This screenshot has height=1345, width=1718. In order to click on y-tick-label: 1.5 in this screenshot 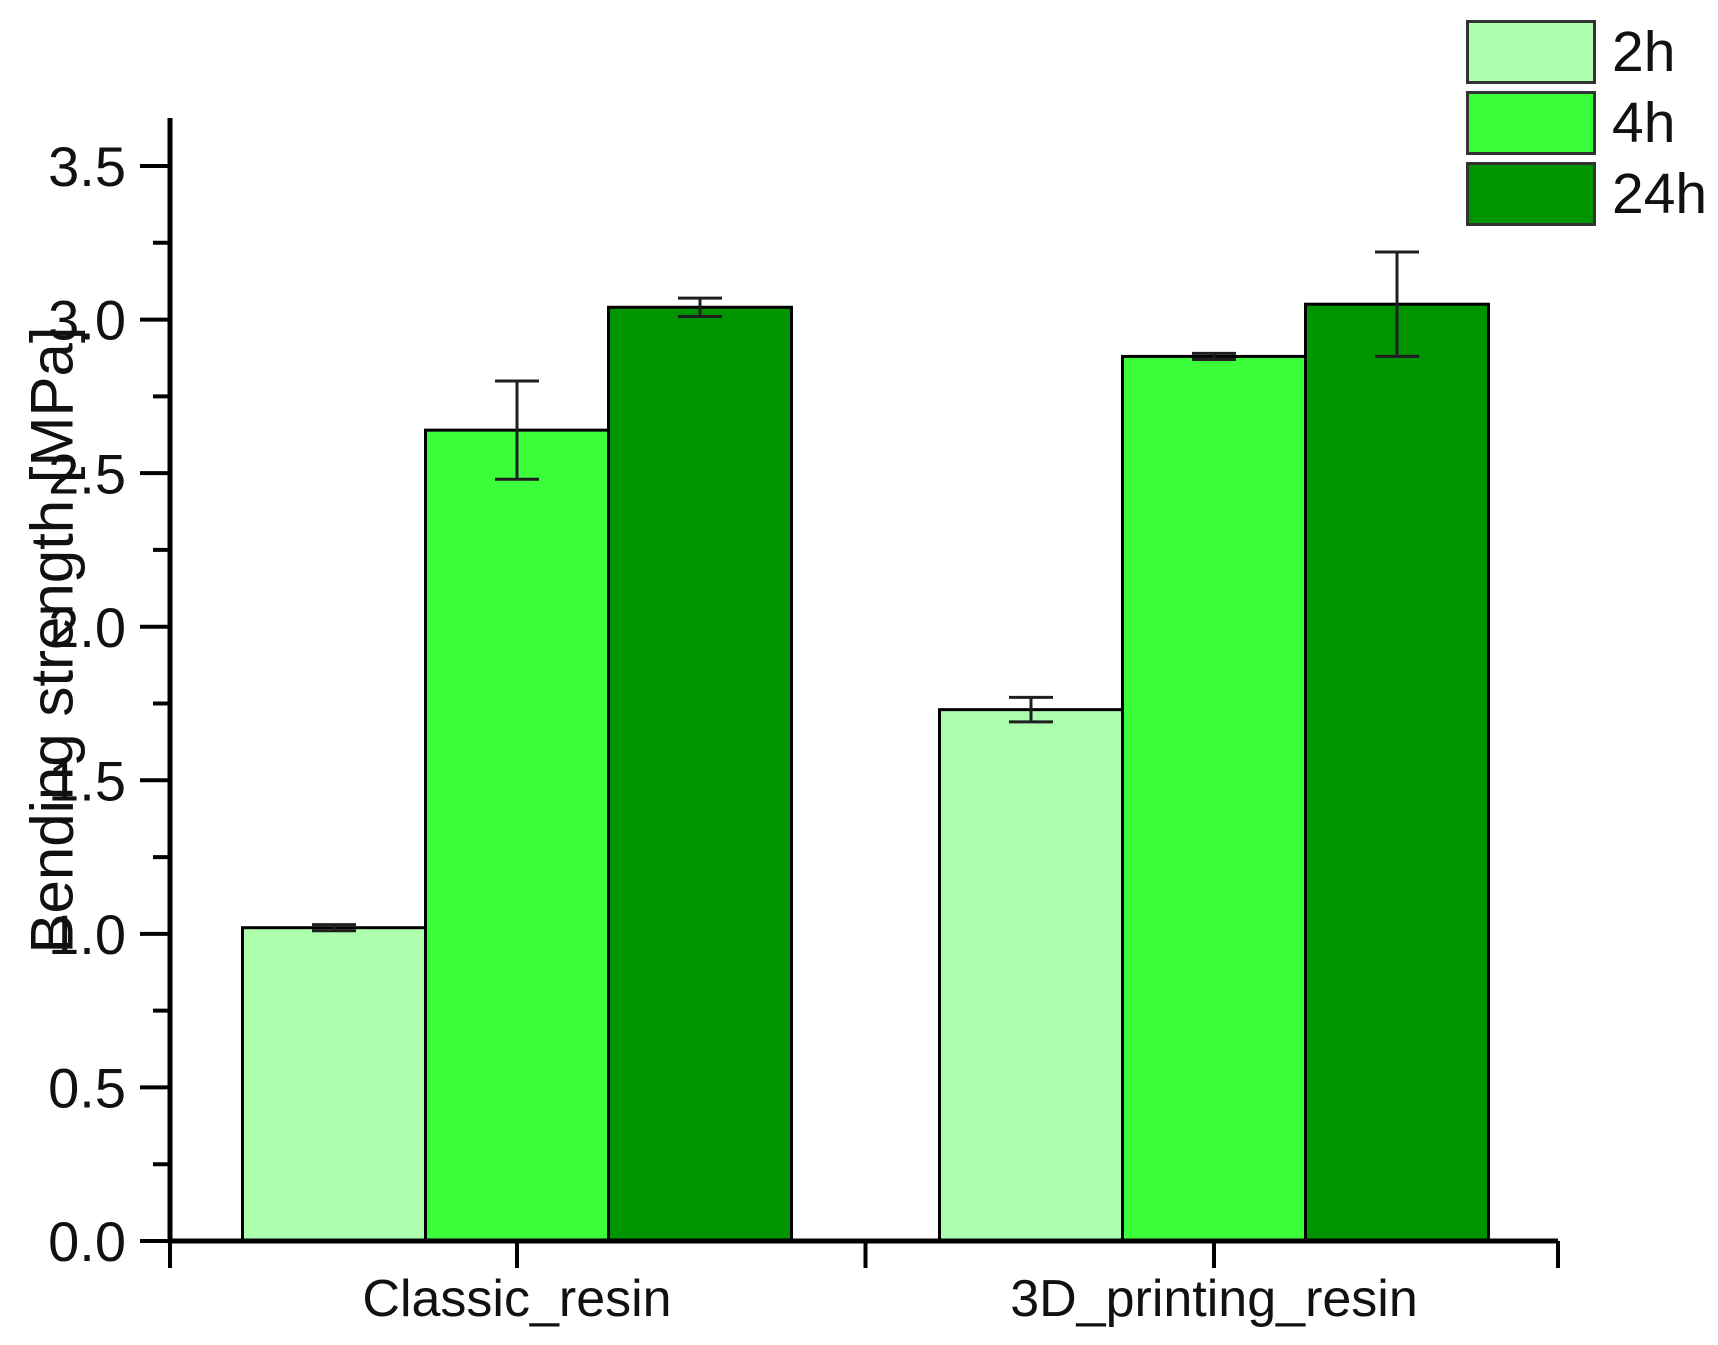, I will do `click(87, 780)`.